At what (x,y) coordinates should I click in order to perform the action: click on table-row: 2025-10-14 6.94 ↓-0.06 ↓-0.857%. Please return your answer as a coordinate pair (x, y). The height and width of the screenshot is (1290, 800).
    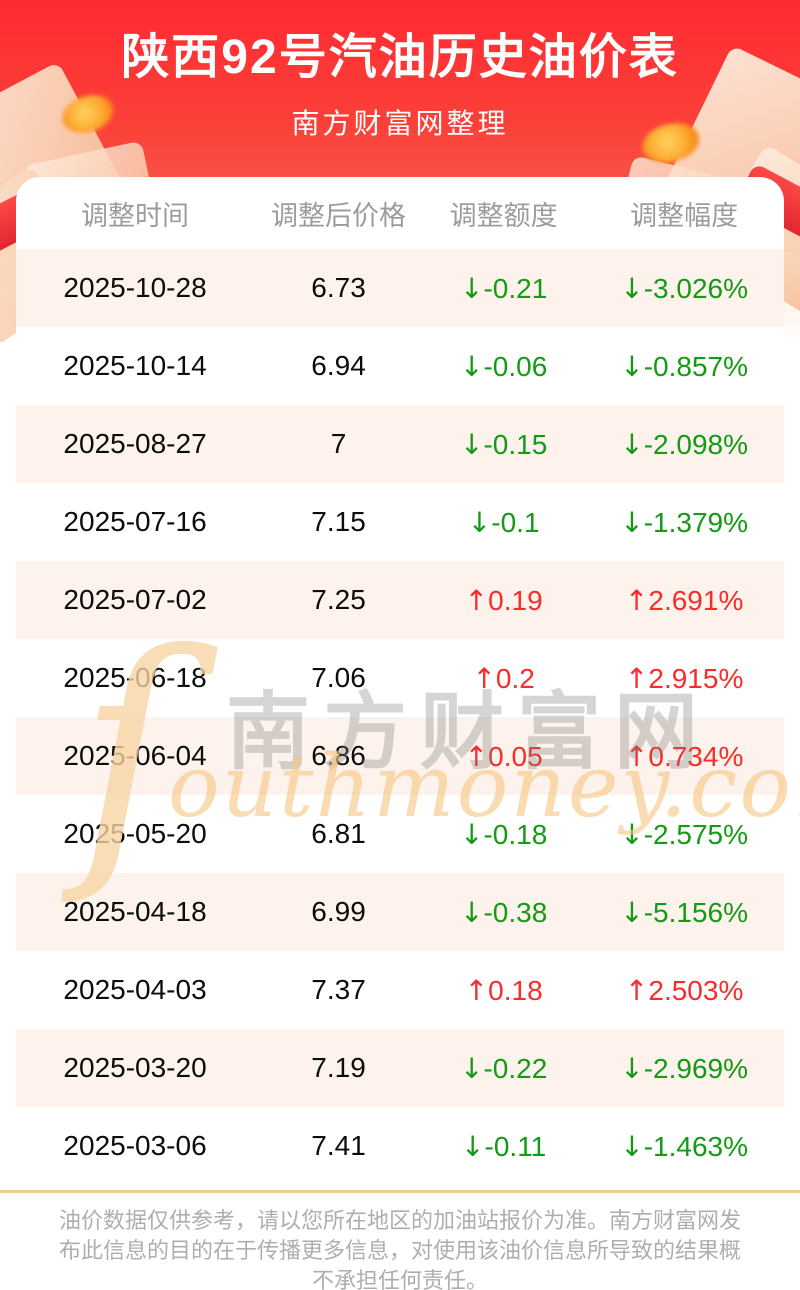
    Looking at the image, I should click on (400, 366).